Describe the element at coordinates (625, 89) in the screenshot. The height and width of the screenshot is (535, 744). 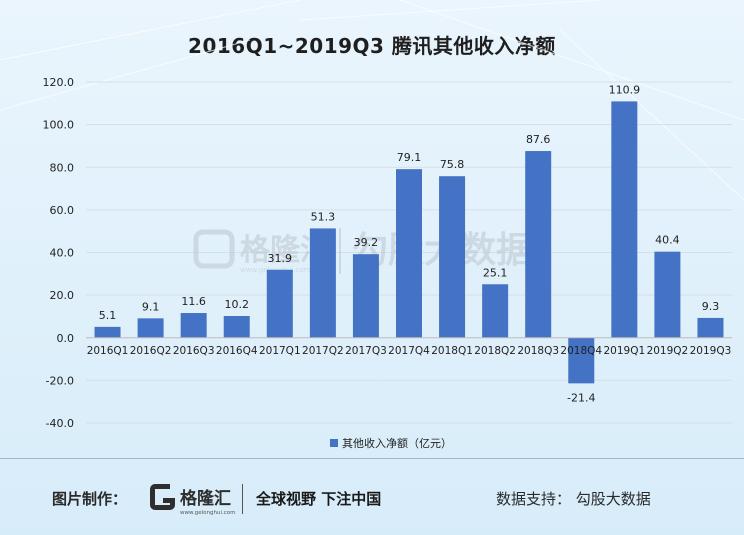
I see `data-label: 110.9` at that location.